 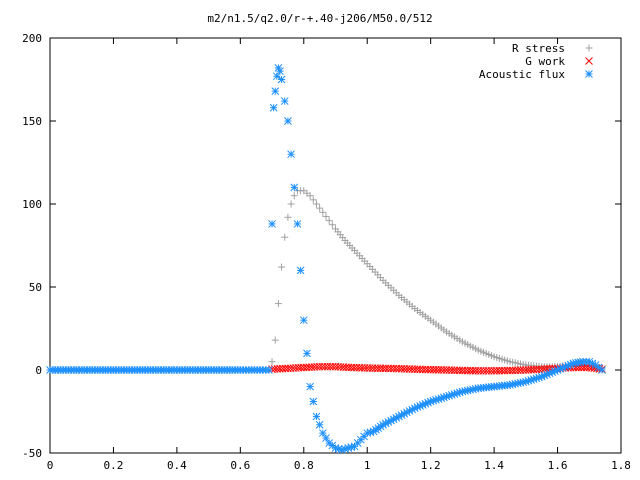 I want to click on x-tick-label: 1.2, so click(x=431, y=465).